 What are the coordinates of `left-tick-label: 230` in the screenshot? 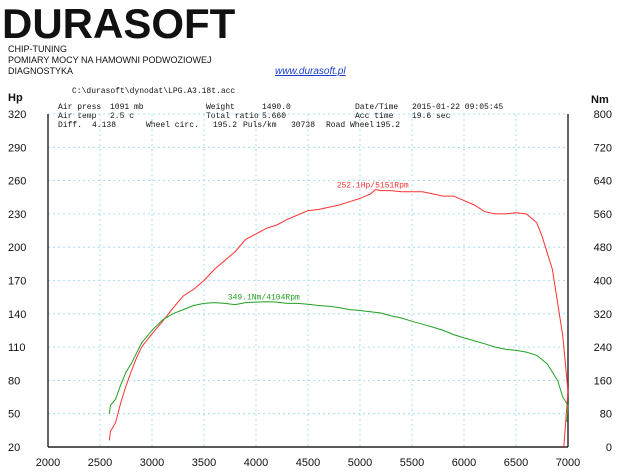 It's located at (17, 215).